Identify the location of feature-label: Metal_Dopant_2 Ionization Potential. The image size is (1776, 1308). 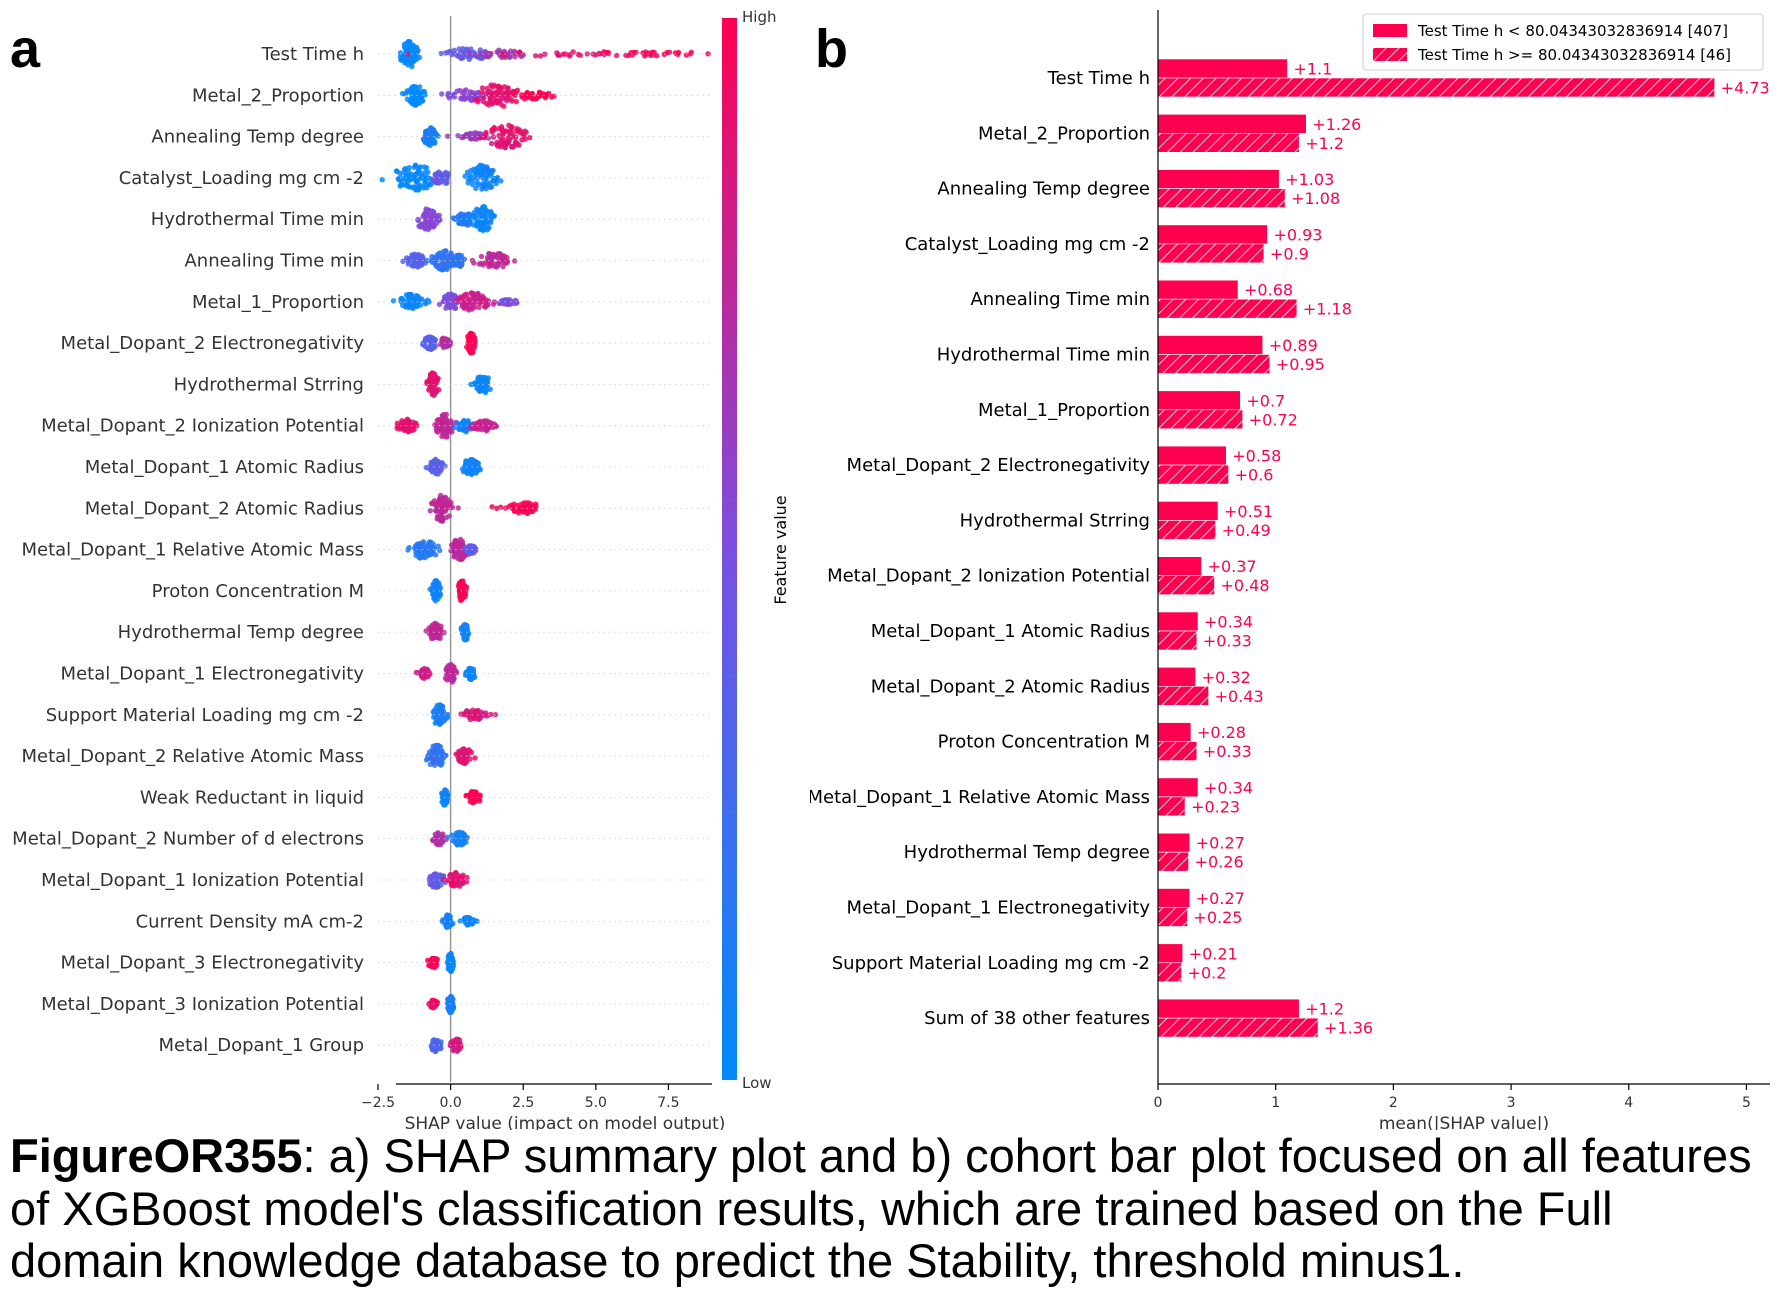
(202, 426).